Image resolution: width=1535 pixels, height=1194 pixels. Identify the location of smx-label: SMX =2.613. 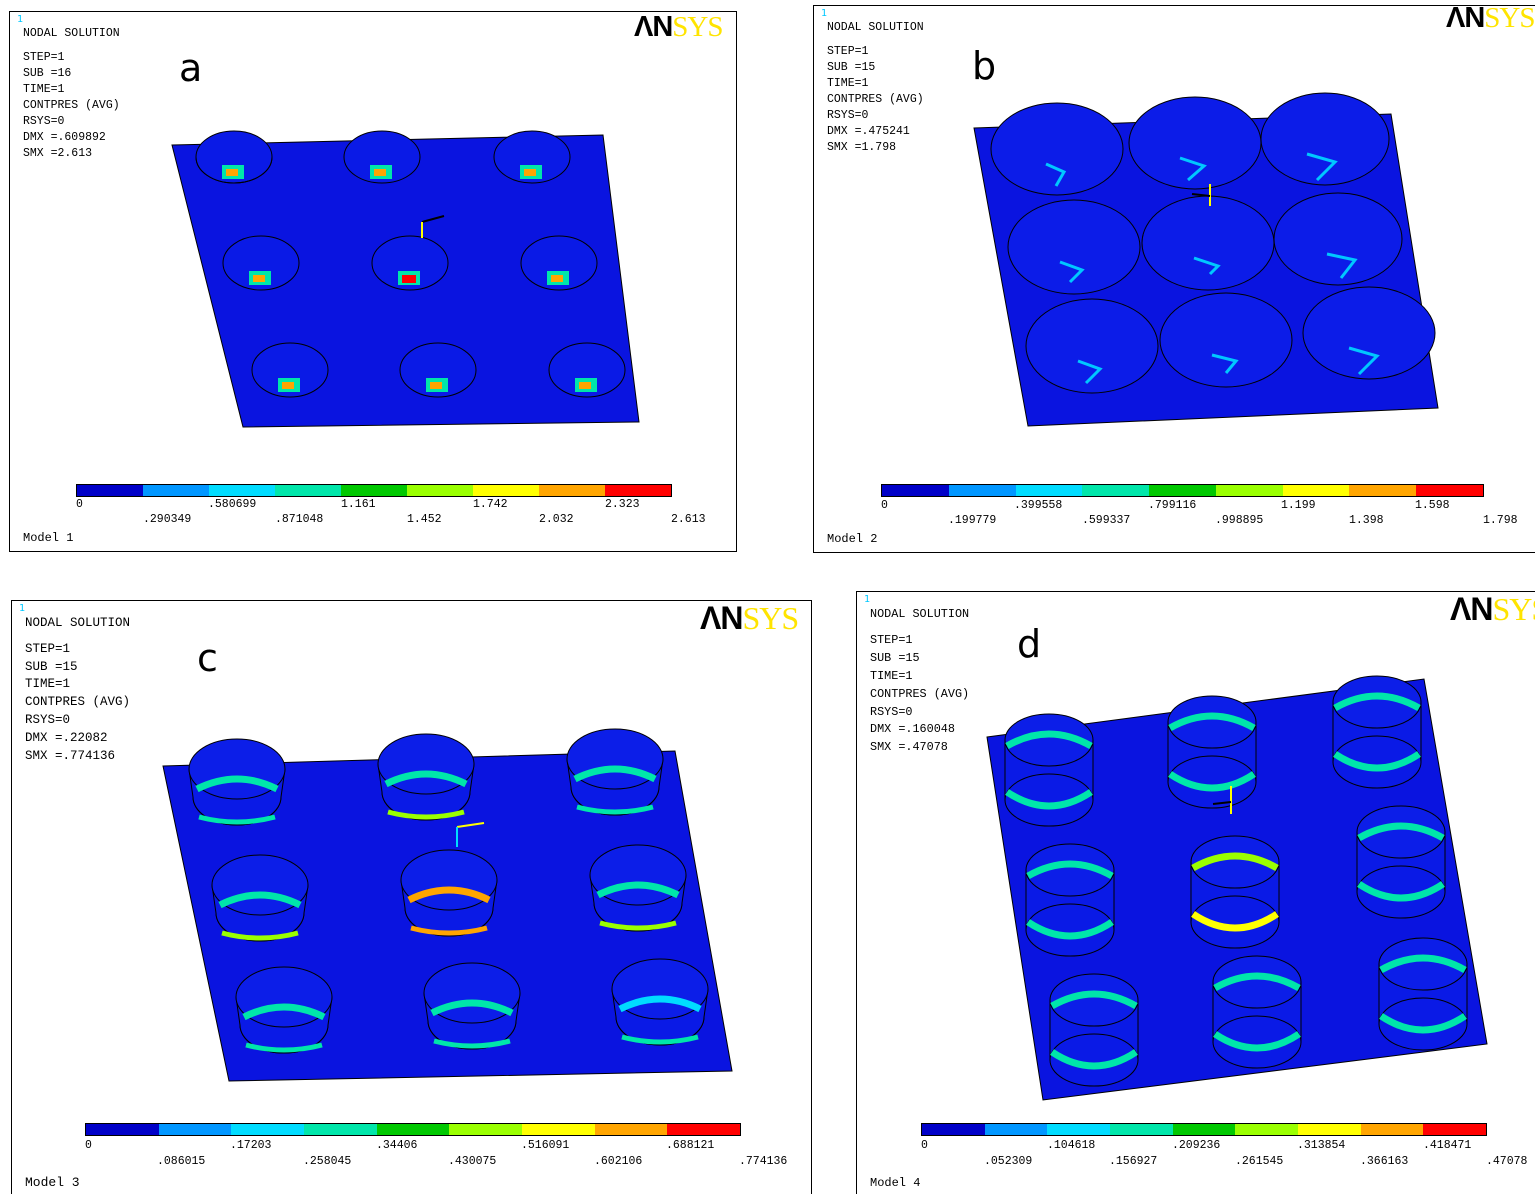
(58, 153).